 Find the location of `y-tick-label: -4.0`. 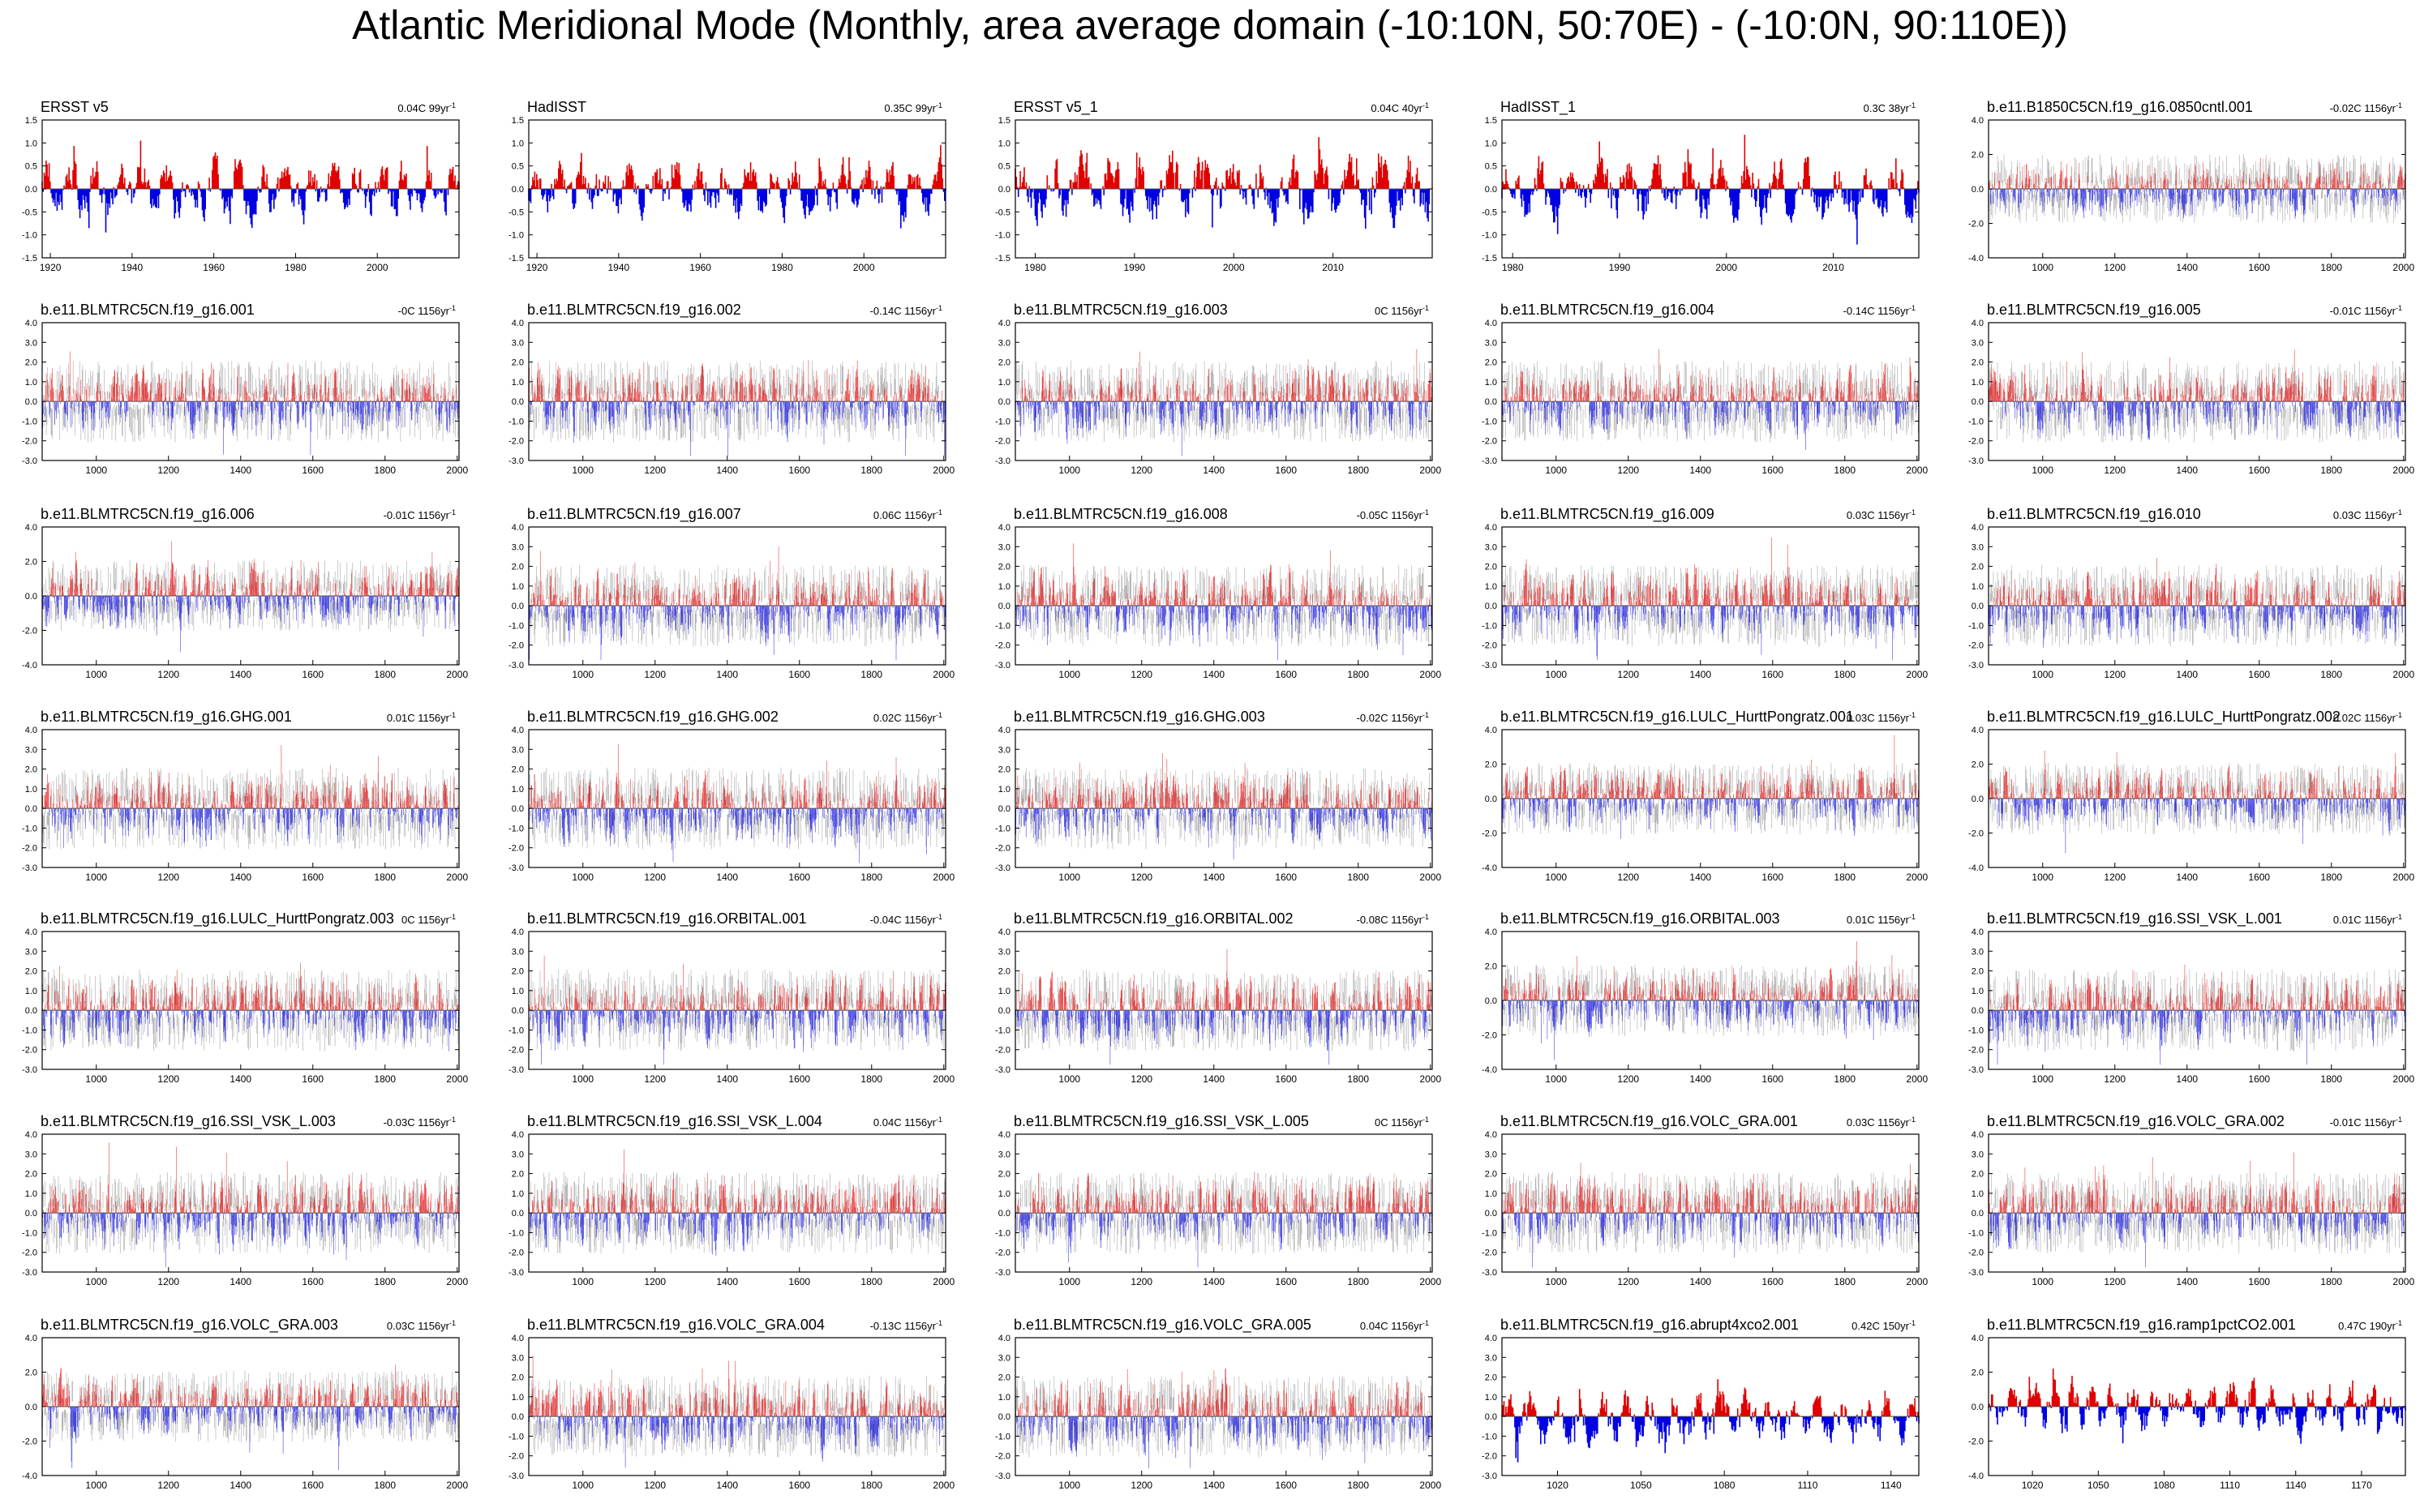

y-tick-label: -4.0 is located at coordinates (1489, 1070).